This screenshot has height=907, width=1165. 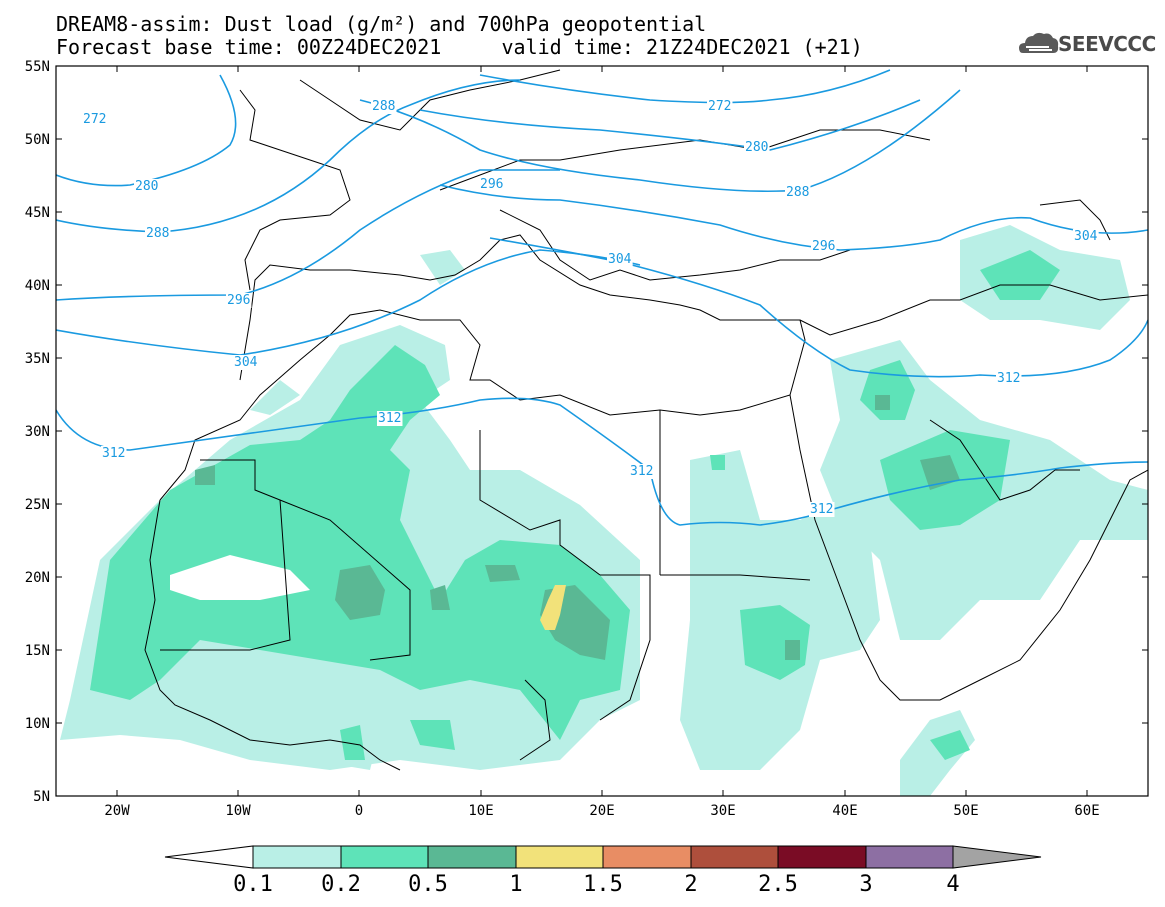 I want to click on colorbar-tick-label: 1, so click(x=515, y=884).